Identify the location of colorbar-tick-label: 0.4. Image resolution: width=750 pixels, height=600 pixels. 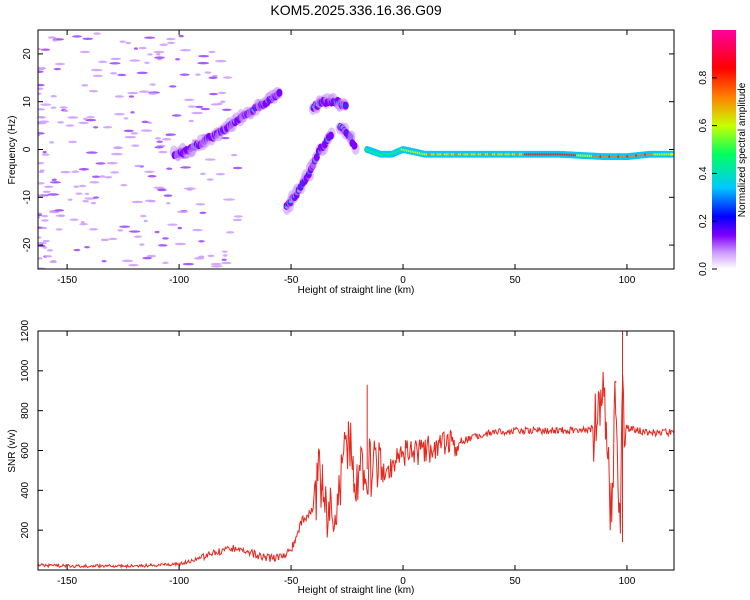
(703, 173).